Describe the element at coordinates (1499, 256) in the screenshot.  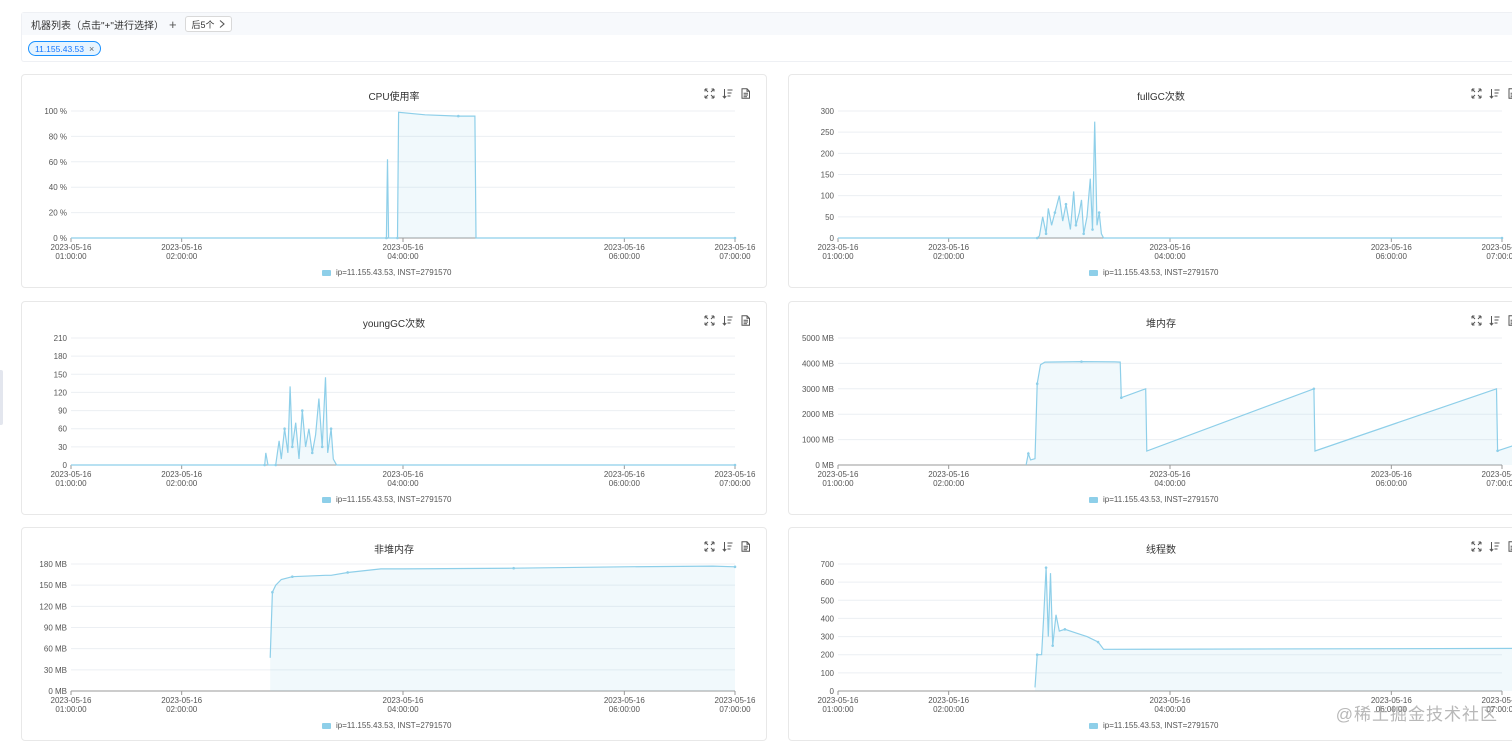
I see `x-tick-label-time: 07:00:00` at that location.